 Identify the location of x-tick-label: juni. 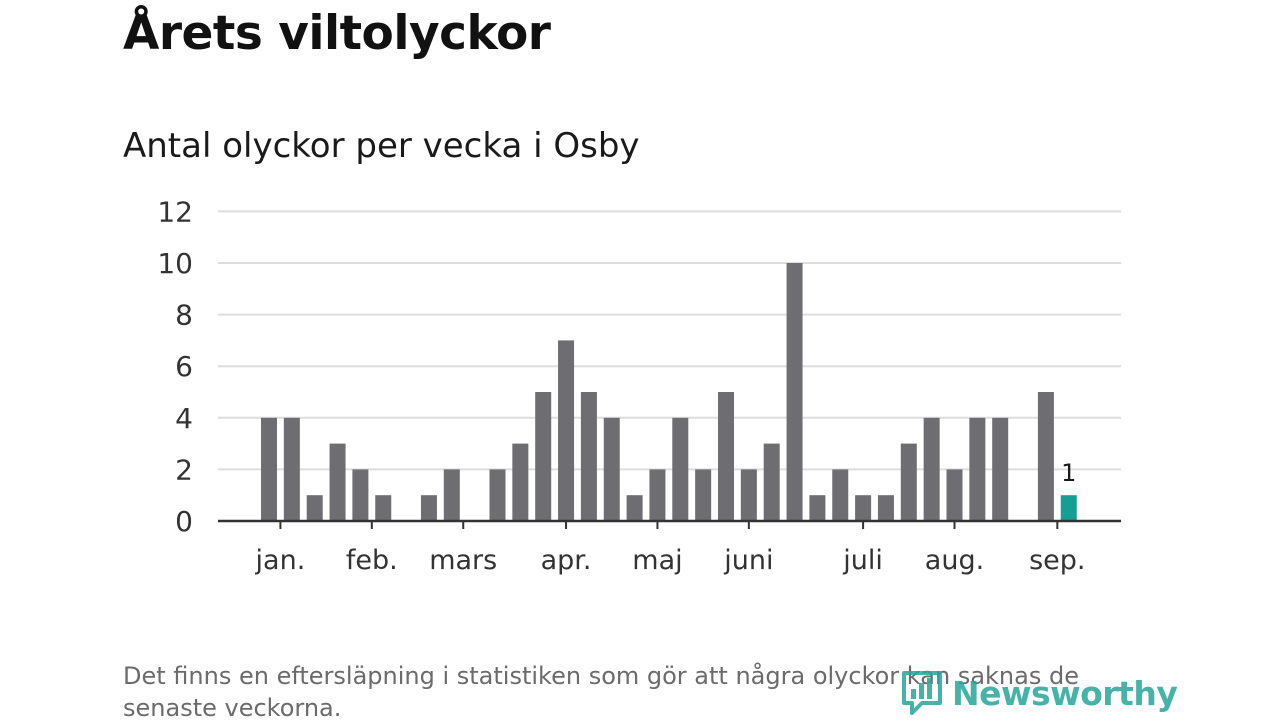
(748, 560).